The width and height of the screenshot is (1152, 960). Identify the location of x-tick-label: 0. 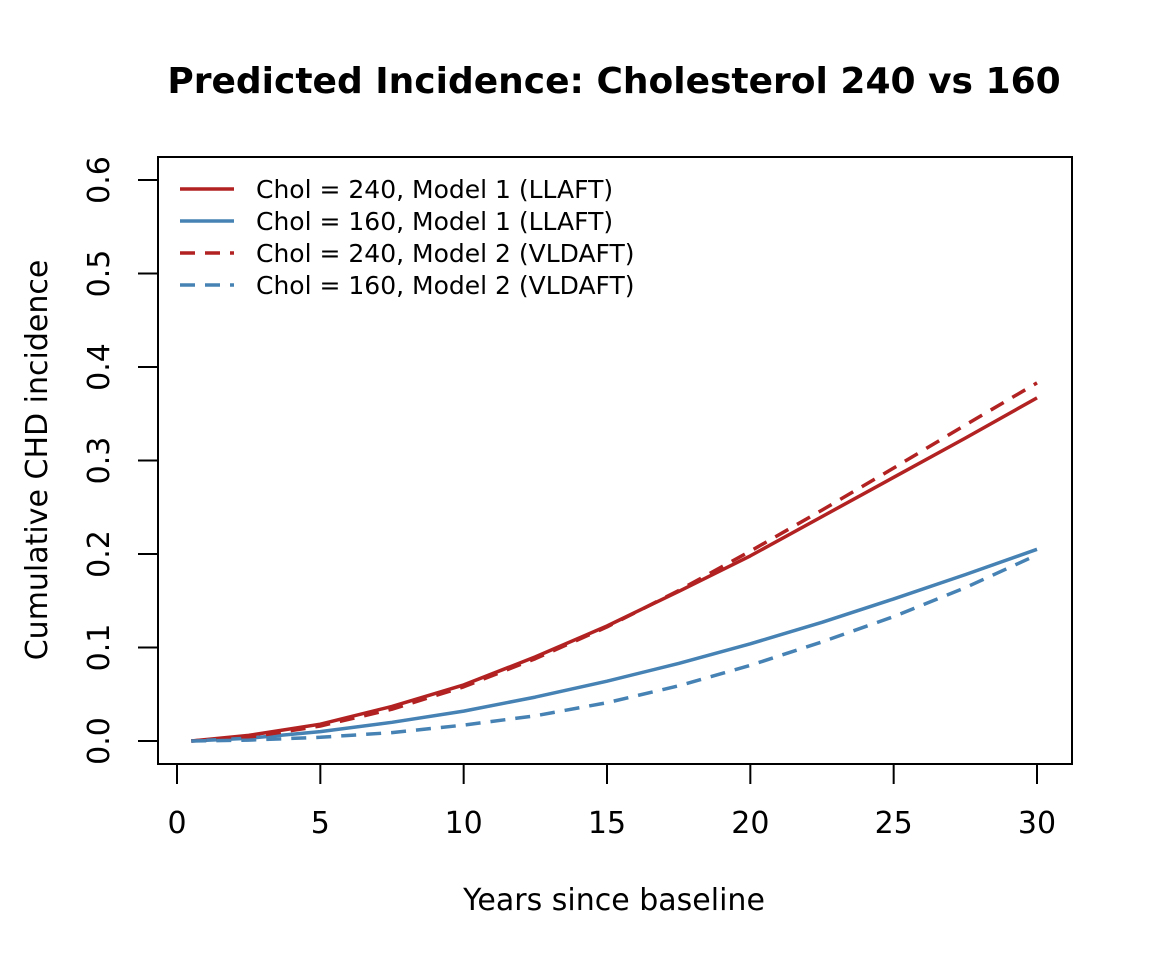
(176, 823).